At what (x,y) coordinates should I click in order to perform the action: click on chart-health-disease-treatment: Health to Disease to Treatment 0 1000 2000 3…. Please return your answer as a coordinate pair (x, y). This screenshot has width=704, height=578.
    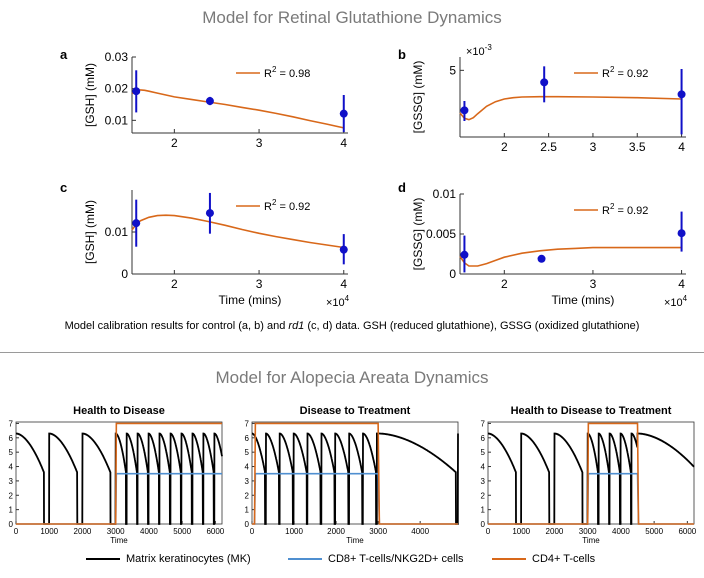
    Looking at the image, I should click on (589, 475).